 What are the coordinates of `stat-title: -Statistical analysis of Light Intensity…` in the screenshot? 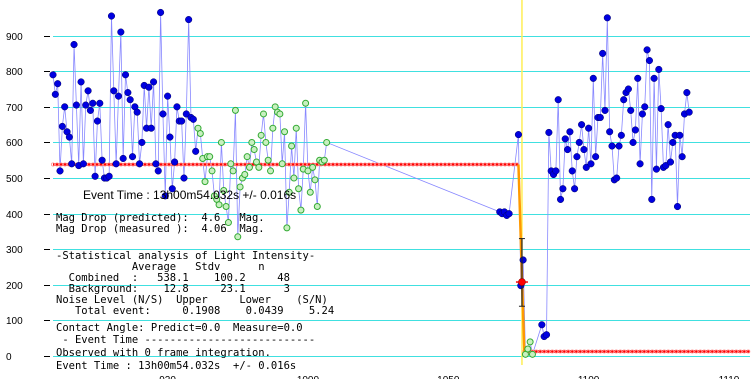 It's located at (185, 256).